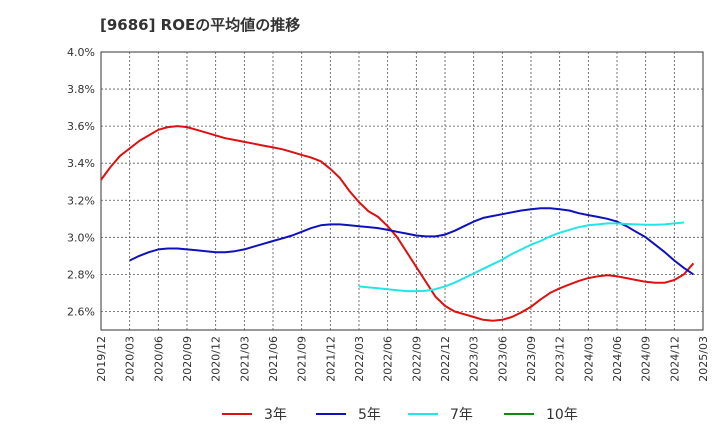 The height and width of the screenshot is (440, 720). What do you see at coordinates (158, 359) in the screenshot?
I see `x-tick-label: 2020/06` at bounding box center [158, 359].